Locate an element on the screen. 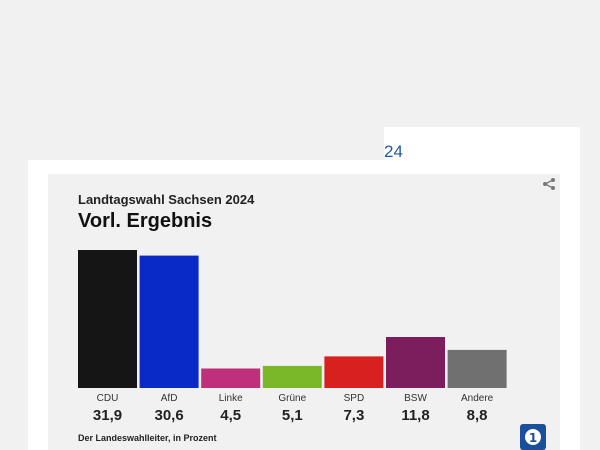 This screenshot has height=450, width=600. category-label: CDU is located at coordinates (108, 398).